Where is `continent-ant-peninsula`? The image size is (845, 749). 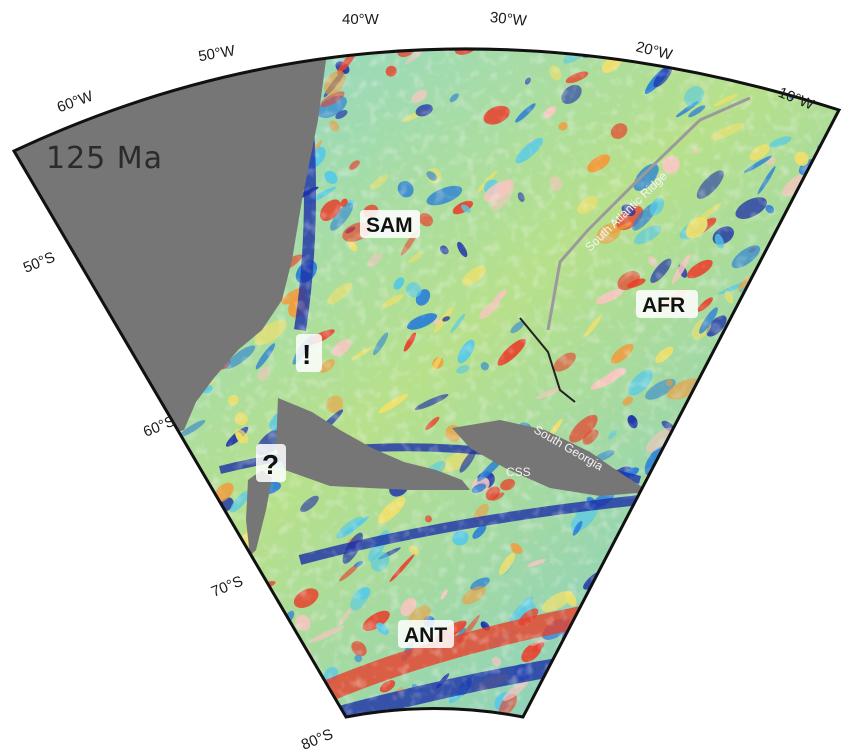
continent-ant-peninsula is located at coordinates (259, 513).